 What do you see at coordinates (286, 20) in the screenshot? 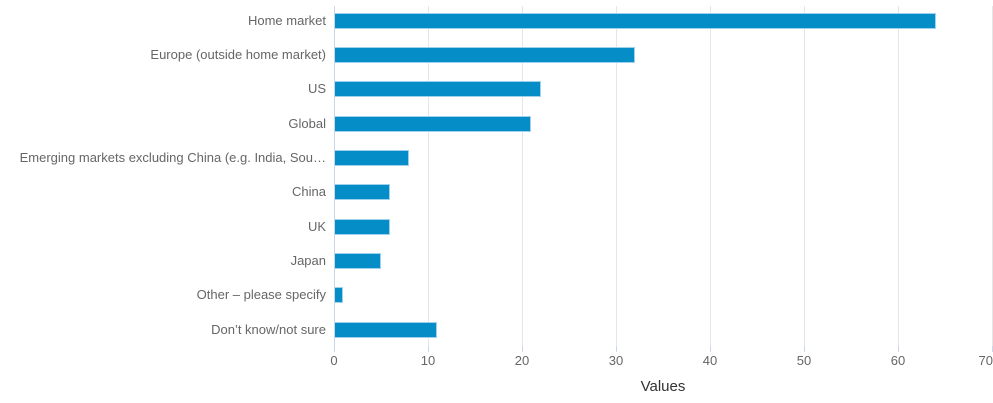
I see `category-label: Home market` at bounding box center [286, 20].